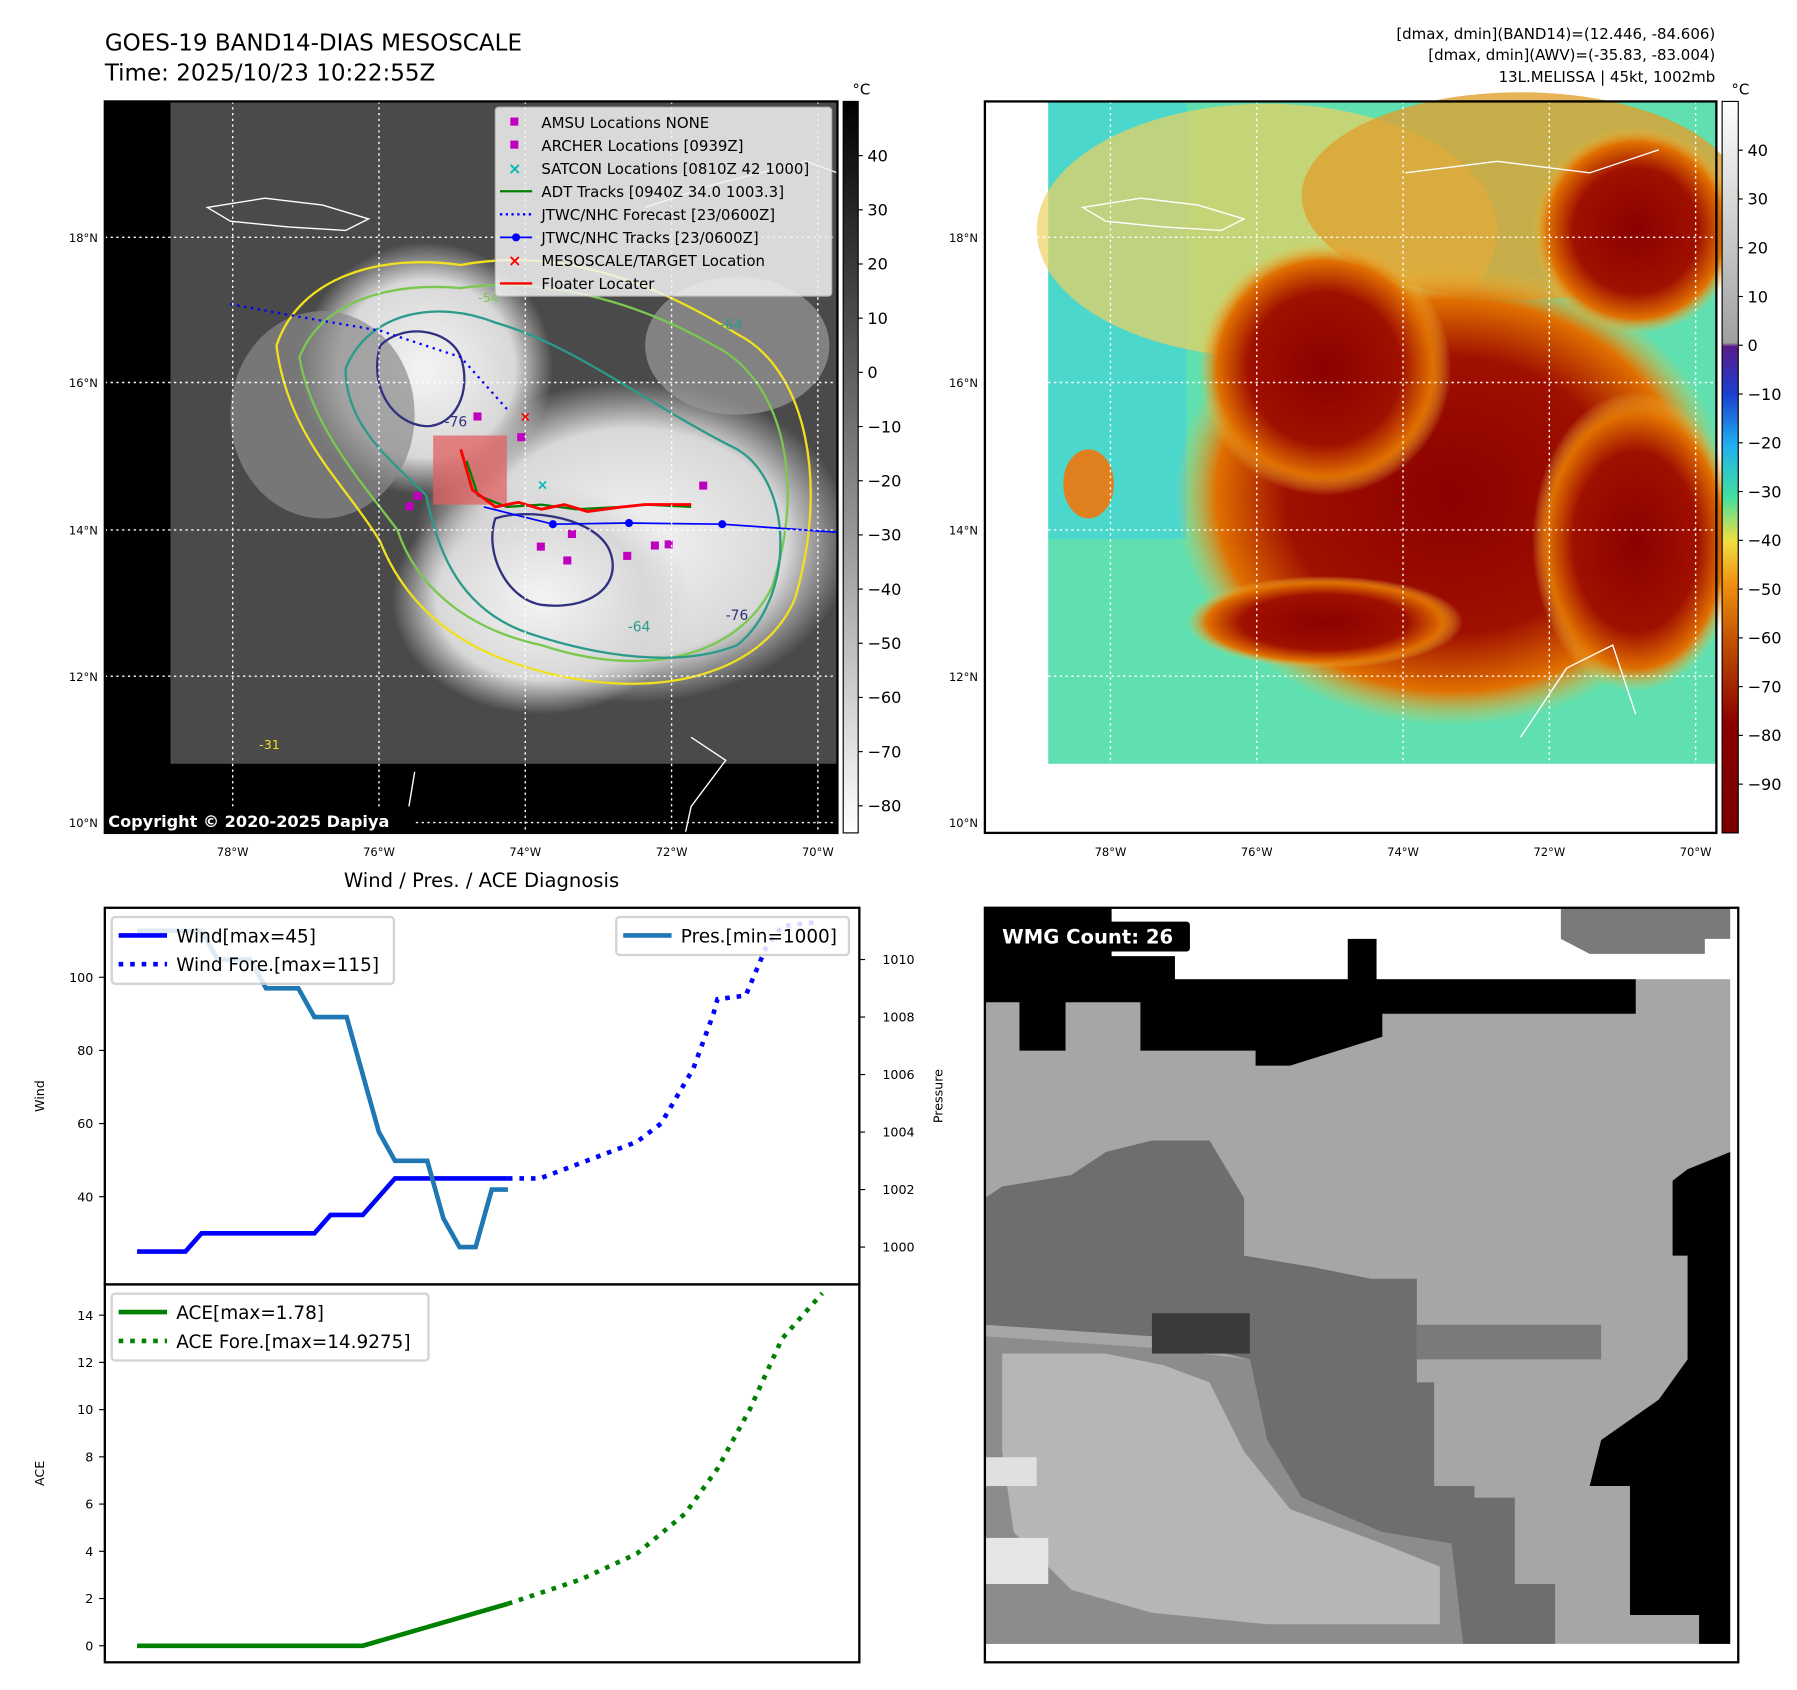 The image size is (1797, 1690). Describe the element at coordinates (1764, 589) in the screenshot. I see `colorbar-tick-label: −50` at that location.